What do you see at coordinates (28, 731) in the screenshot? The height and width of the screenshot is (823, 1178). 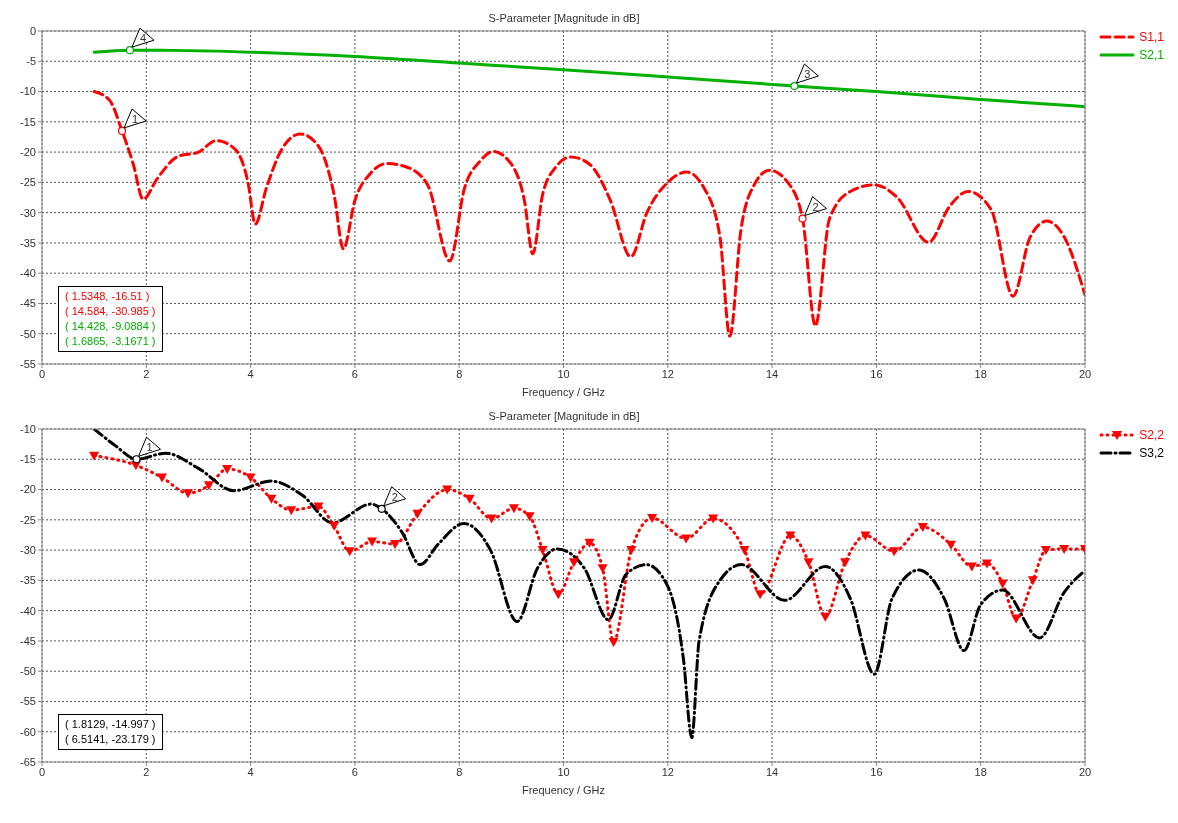 I see `y-tick-label: -60` at bounding box center [28, 731].